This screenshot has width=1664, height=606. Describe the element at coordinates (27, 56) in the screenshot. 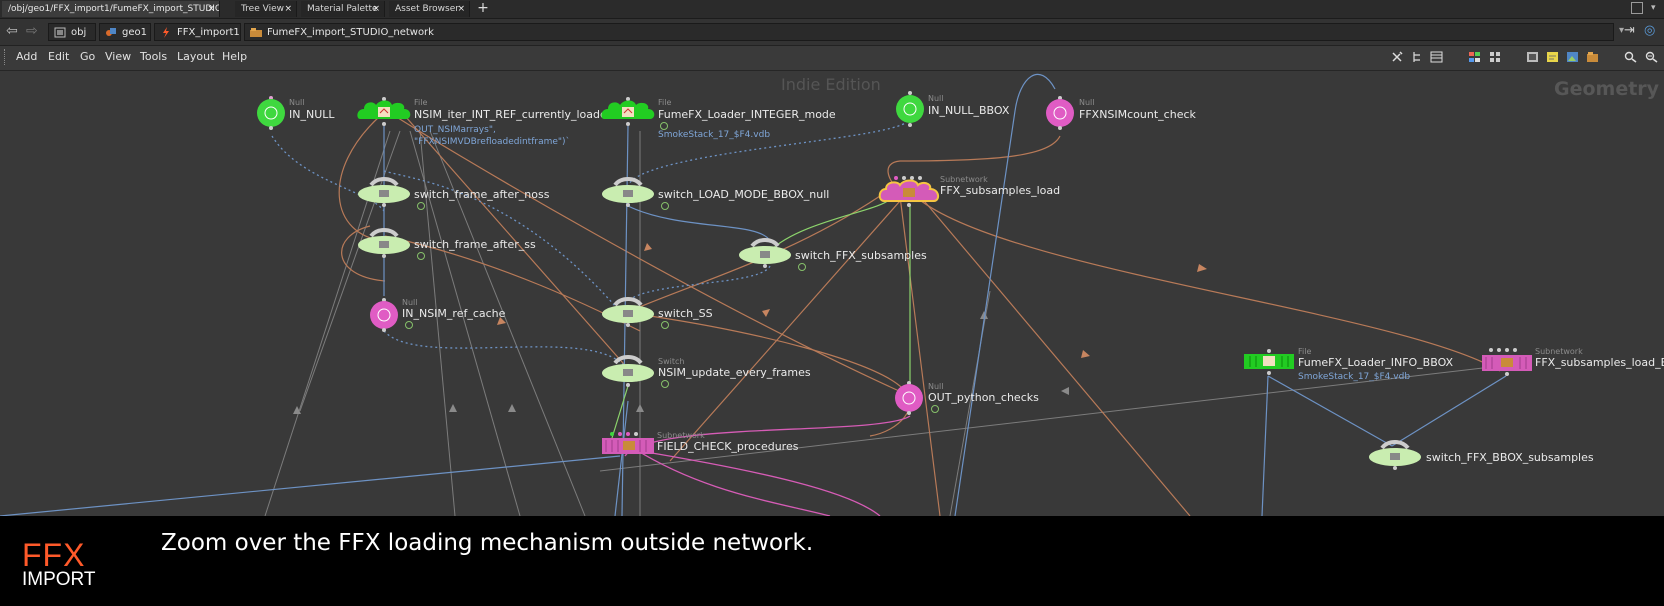

I see `menu-add: Add` at that location.